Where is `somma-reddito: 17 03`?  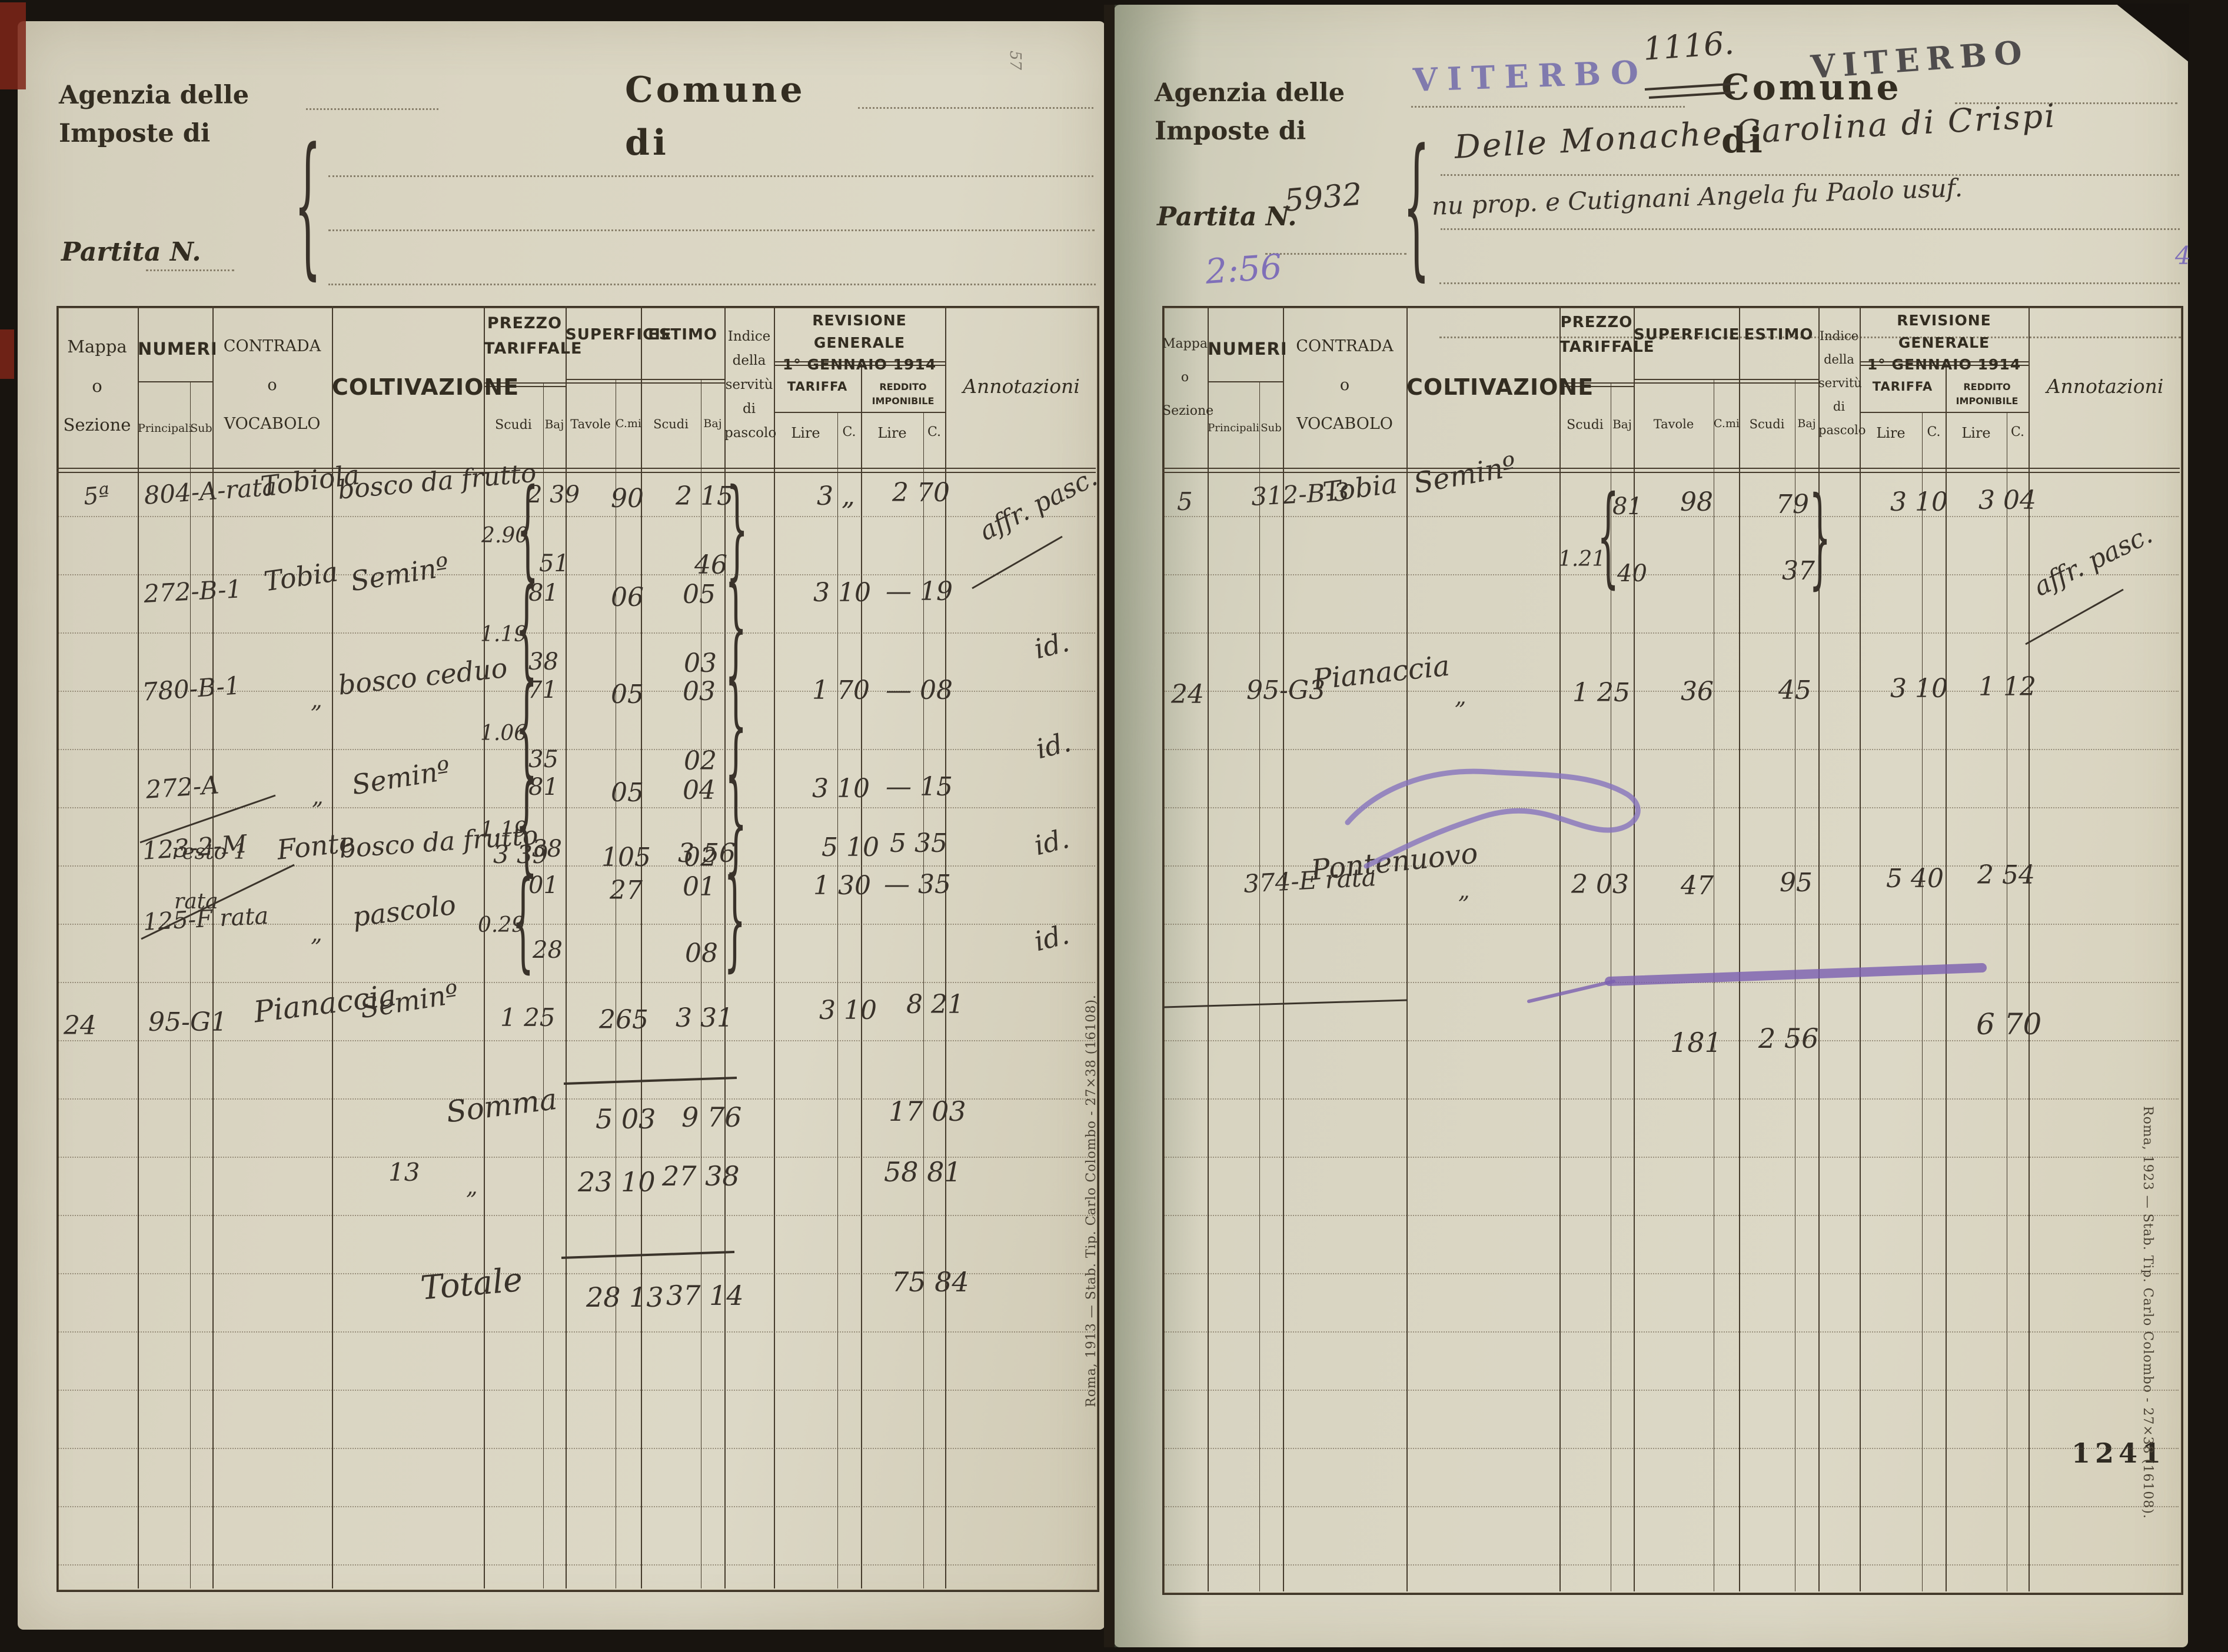
somma-reddito: 17 03 is located at coordinates (927, 1111).